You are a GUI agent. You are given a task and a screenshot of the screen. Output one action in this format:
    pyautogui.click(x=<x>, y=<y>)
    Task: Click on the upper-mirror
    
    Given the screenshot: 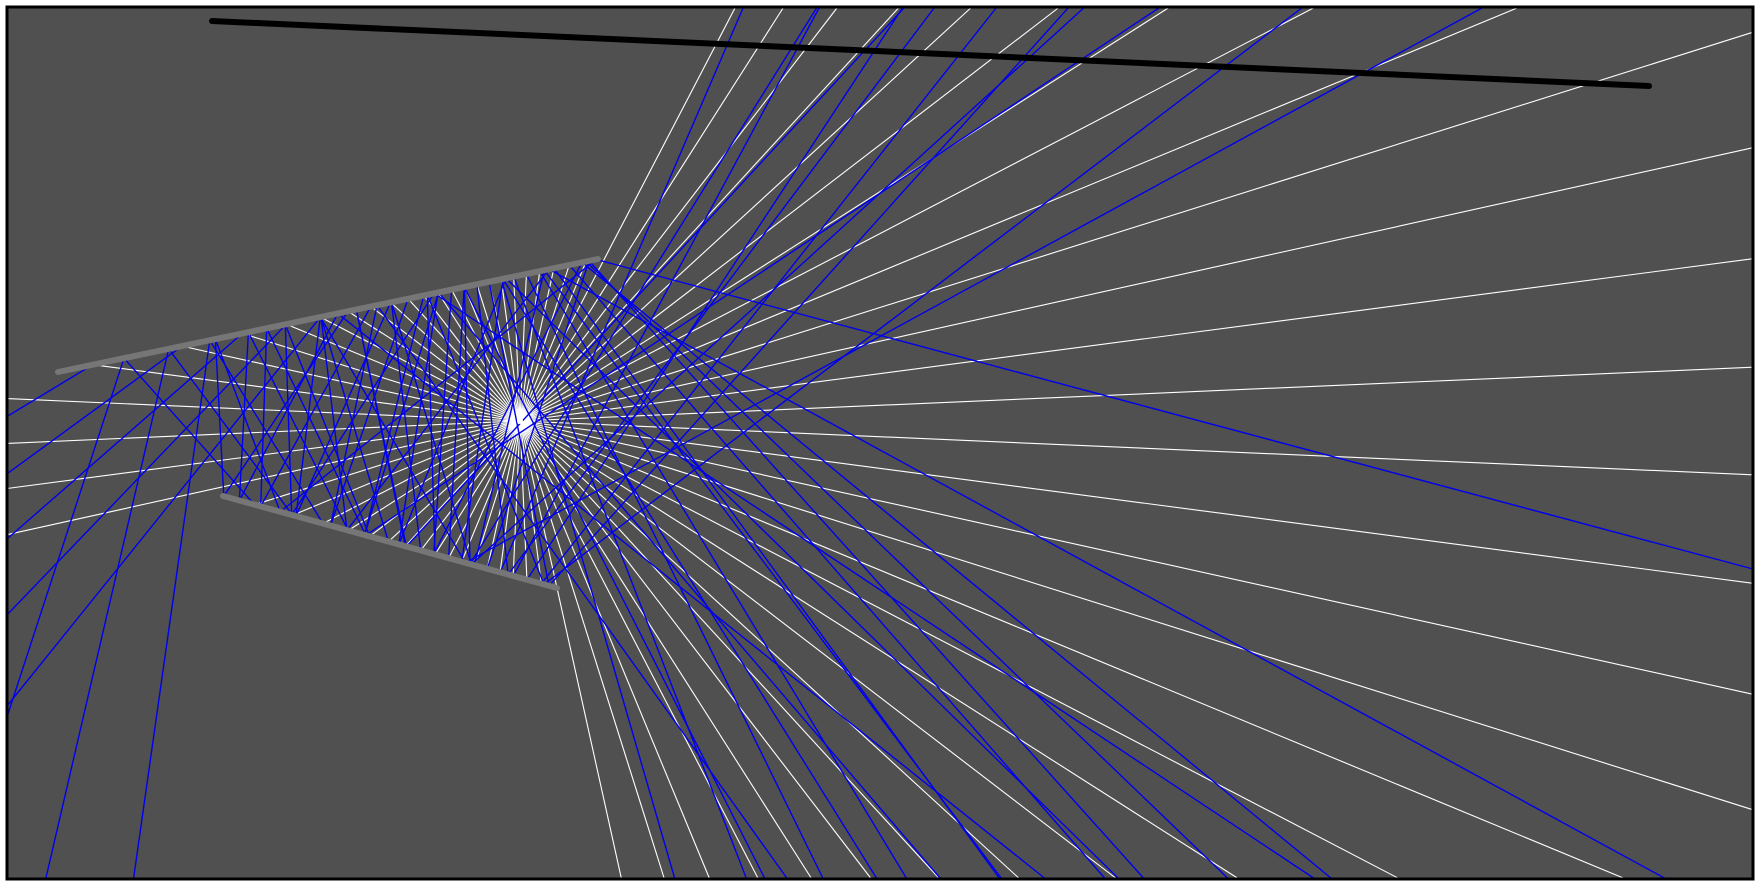 What is the action you would take?
    pyautogui.click(x=328, y=315)
    